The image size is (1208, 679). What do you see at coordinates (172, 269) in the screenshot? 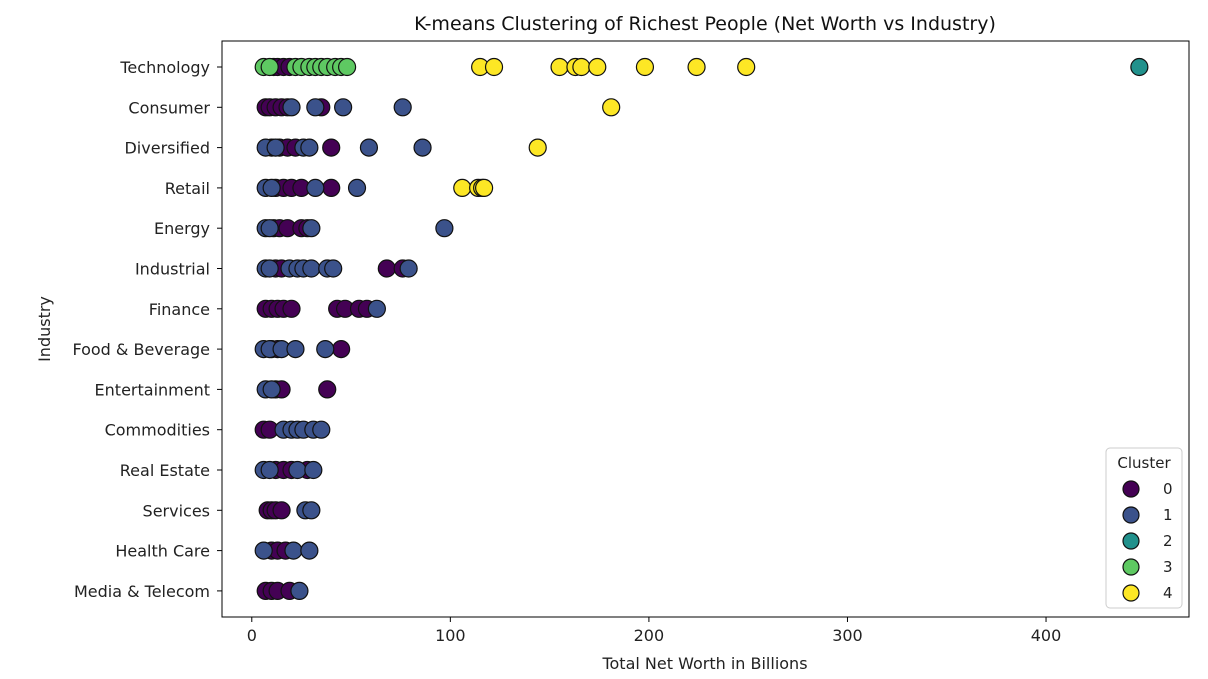
I see `y-tick-label: Industrial` at bounding box center [172, 269].